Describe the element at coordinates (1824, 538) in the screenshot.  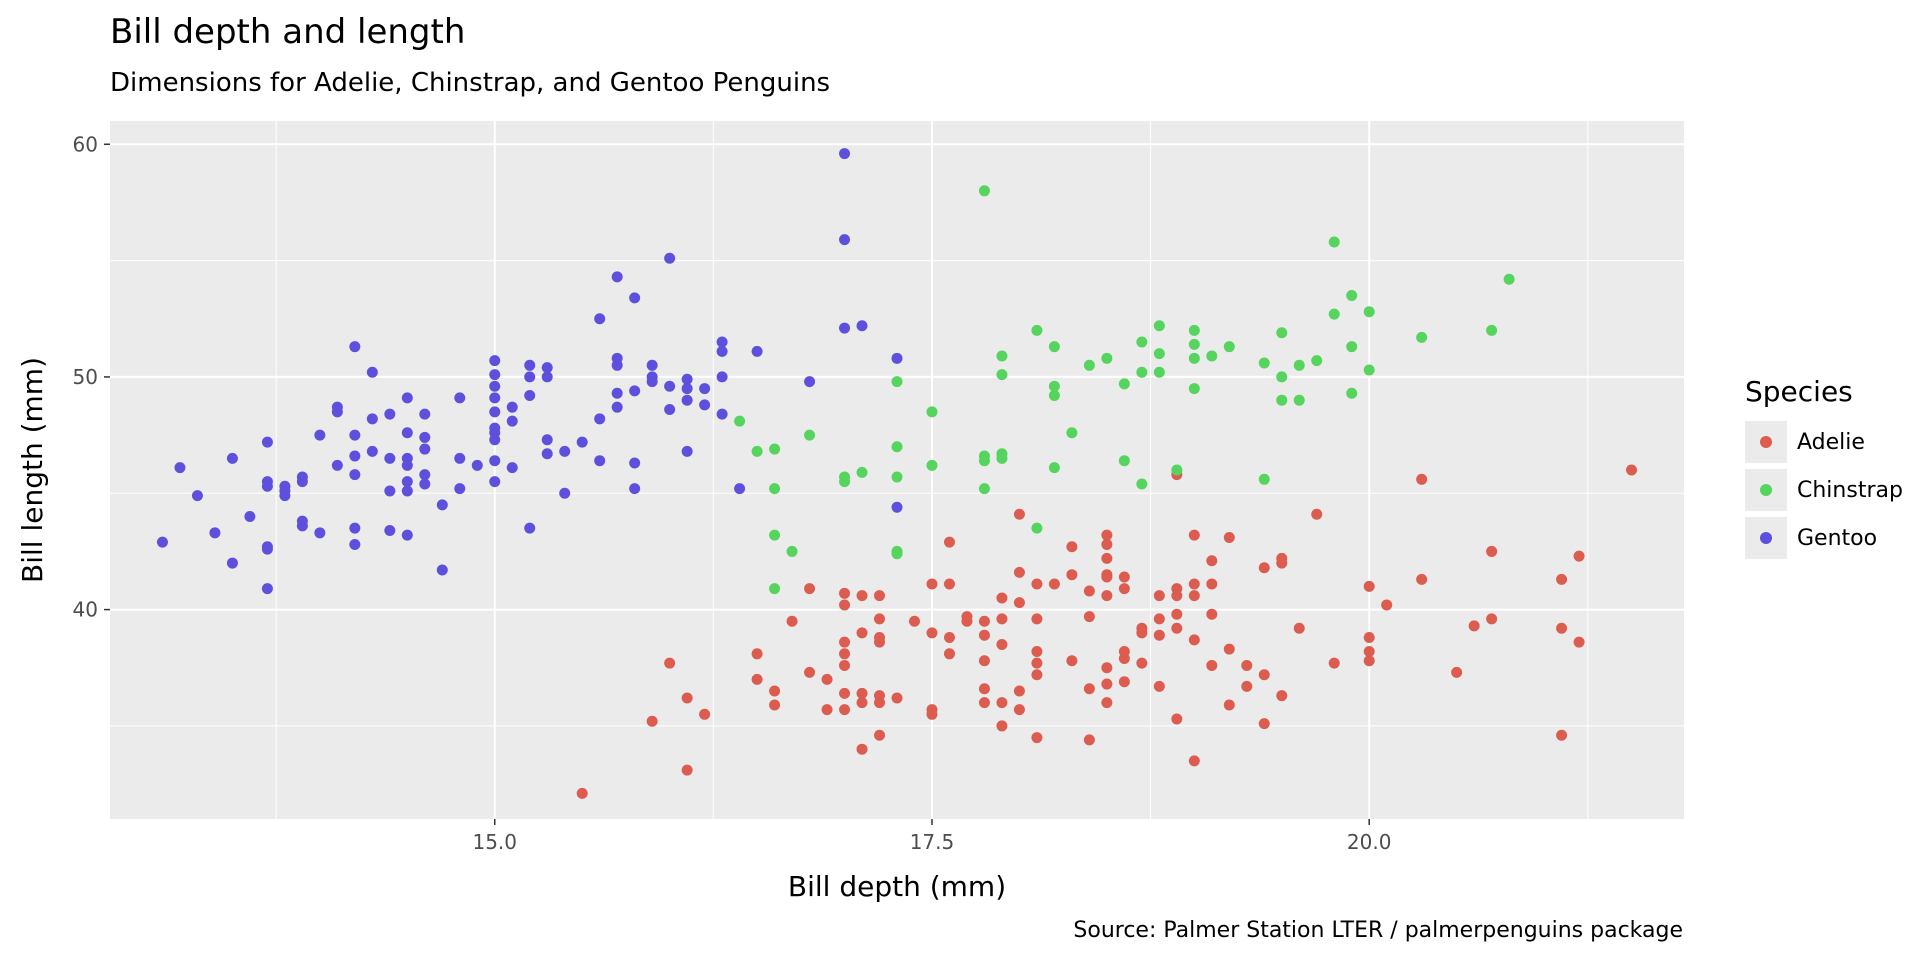
I see `legend-item-gentoo: Gentoo` at that location.